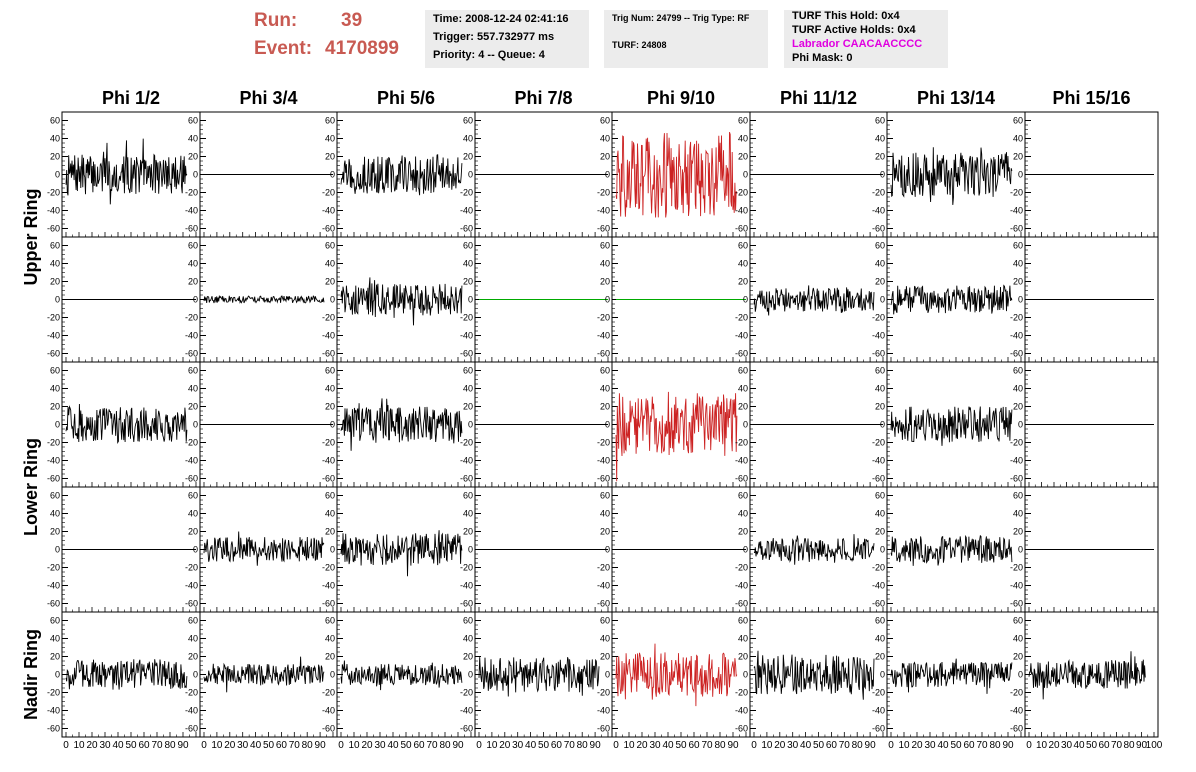  What do you see at coordinates (31, 674) in the screenshot?
I see `ring-label: Nadir Ring` at bounding box center [31, 674].